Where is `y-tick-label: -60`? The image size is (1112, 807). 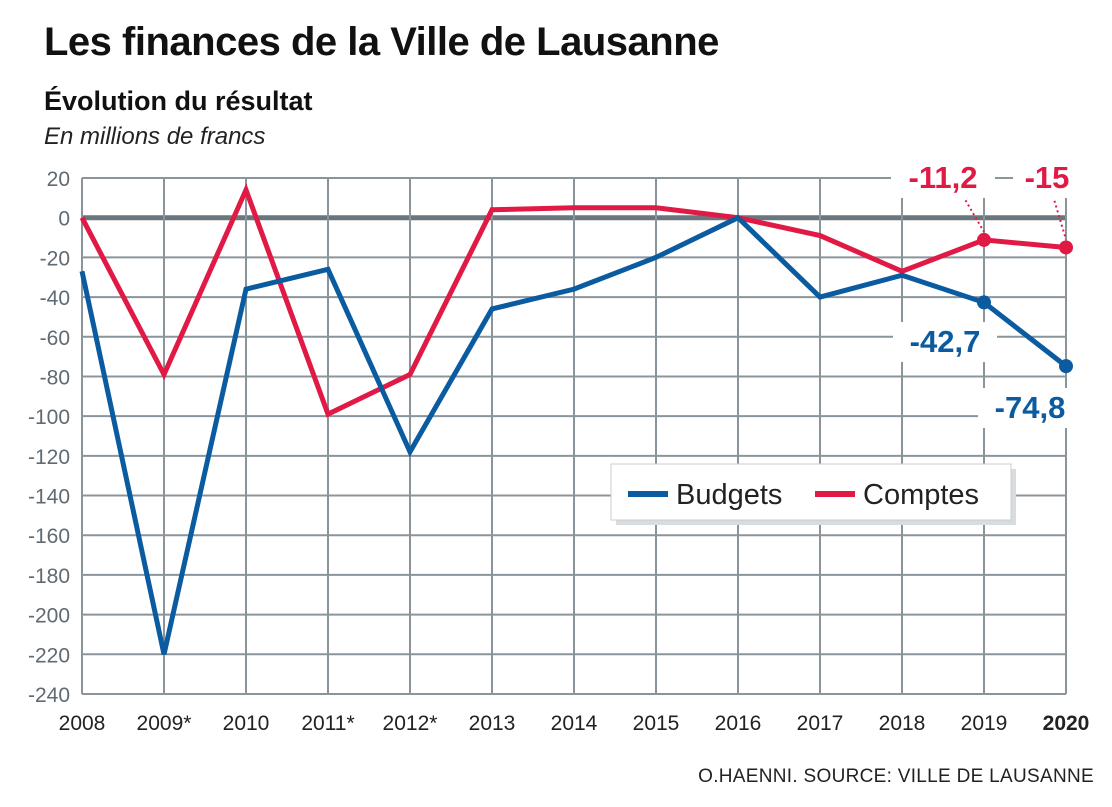
y-tick-label: -60 is located at coordinates (55, 338).